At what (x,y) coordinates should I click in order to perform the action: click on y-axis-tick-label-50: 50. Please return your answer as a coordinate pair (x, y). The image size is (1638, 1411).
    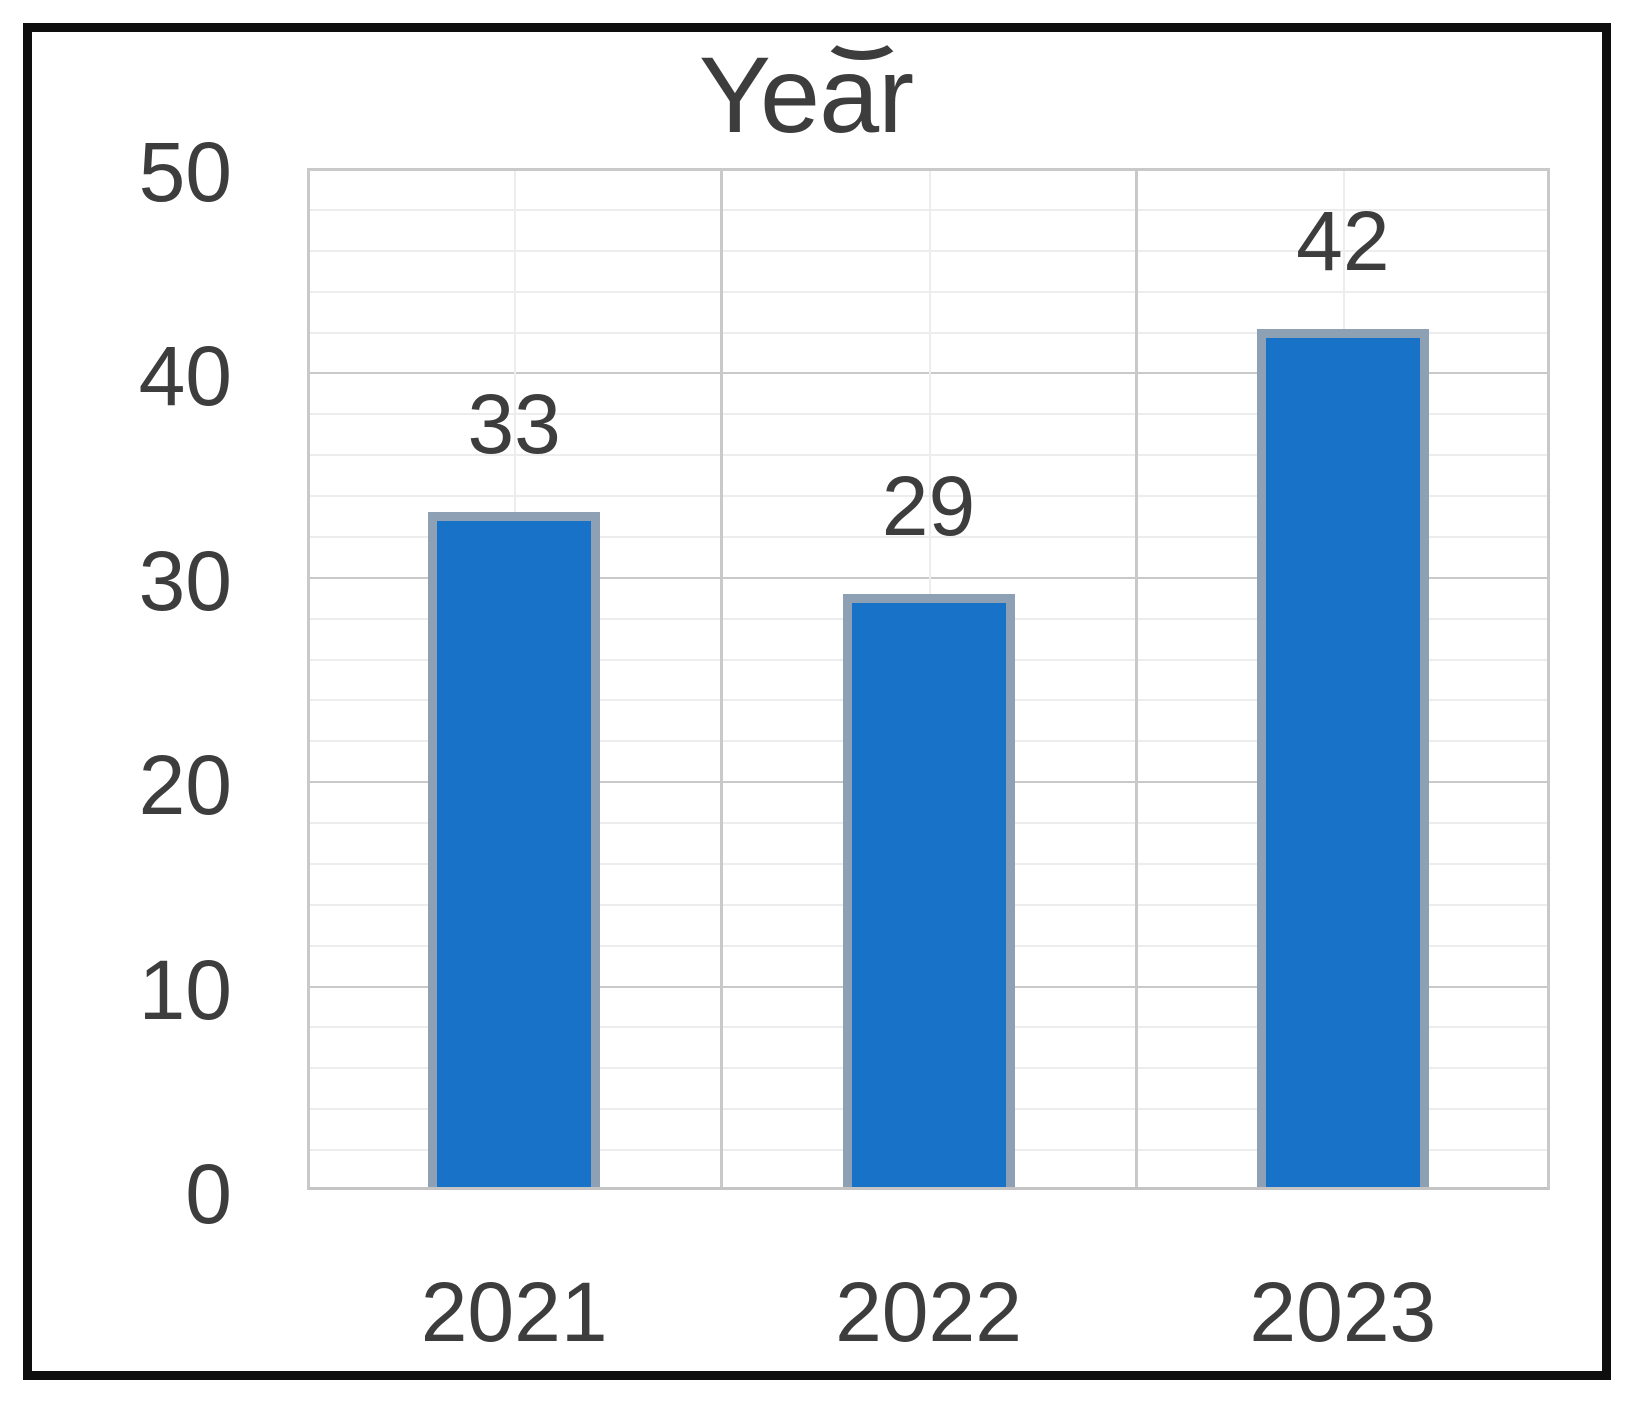
    Looking at the image, I should click on (185, 172).